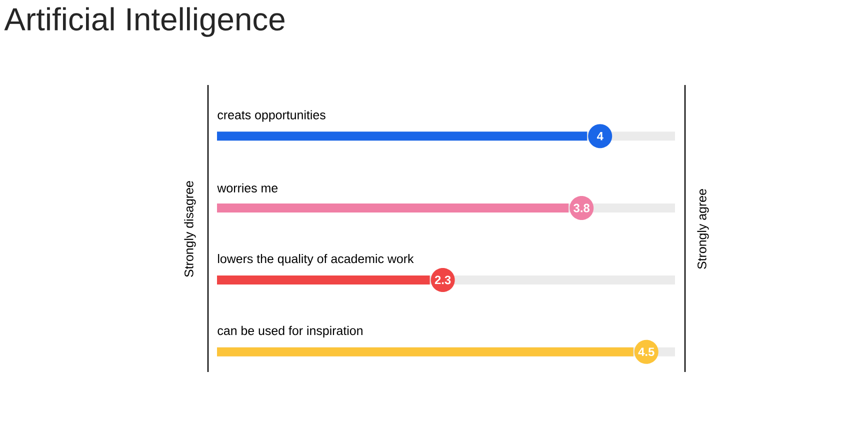  What do you see at coordinates (646, 352) in the screenshot?
I see `data-label: 4.5` at bounding box center [646, 352].